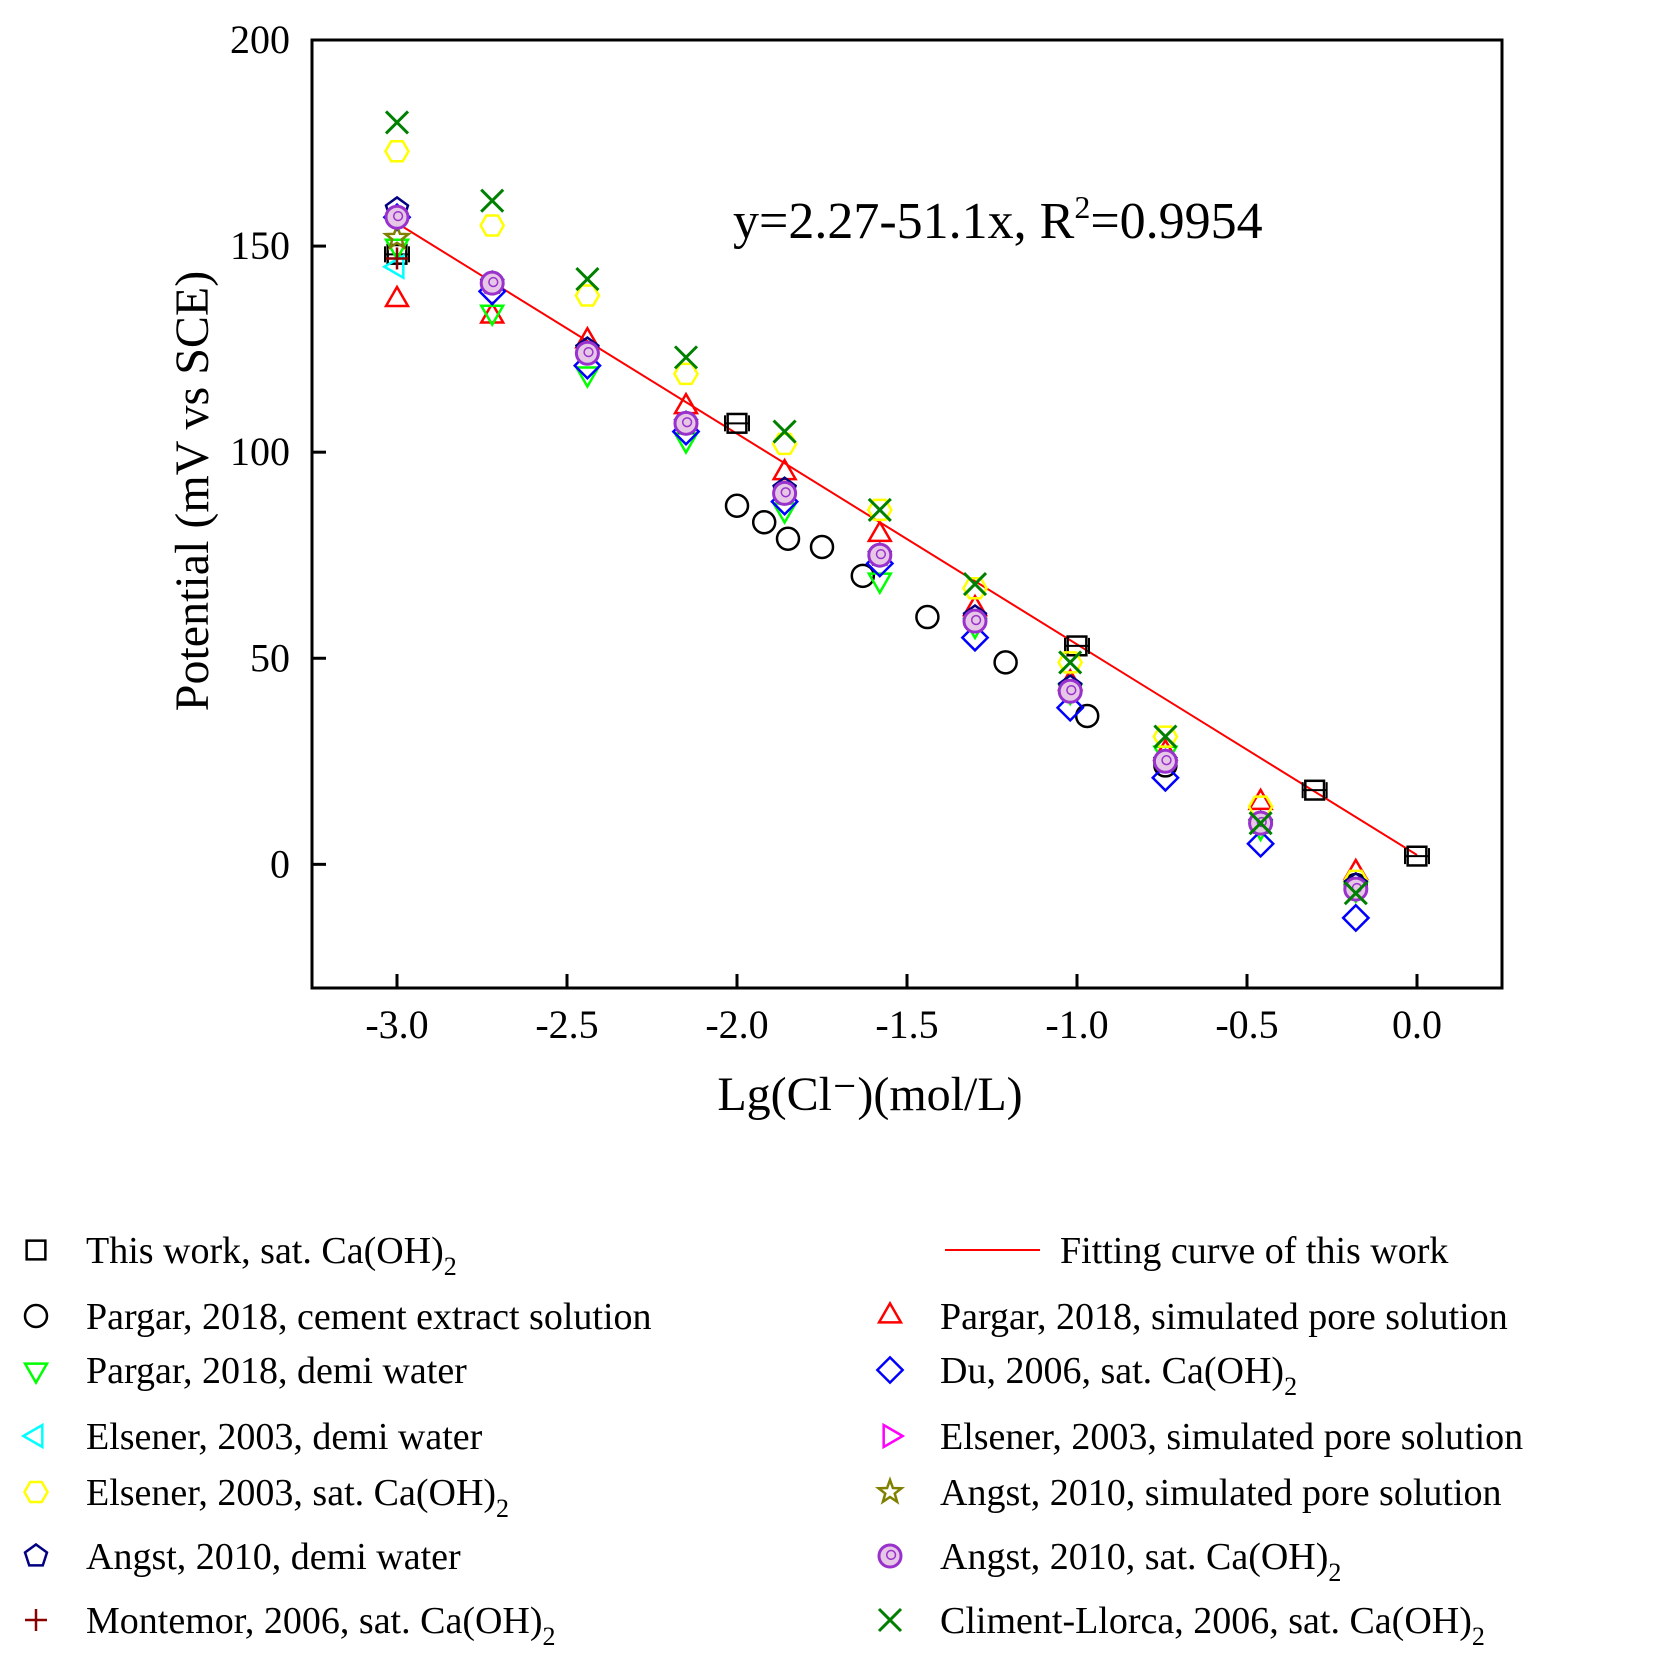  Describe the element at coordinates (36, 1316) in the screenshot. I see `legend-marker-circle` at that location.